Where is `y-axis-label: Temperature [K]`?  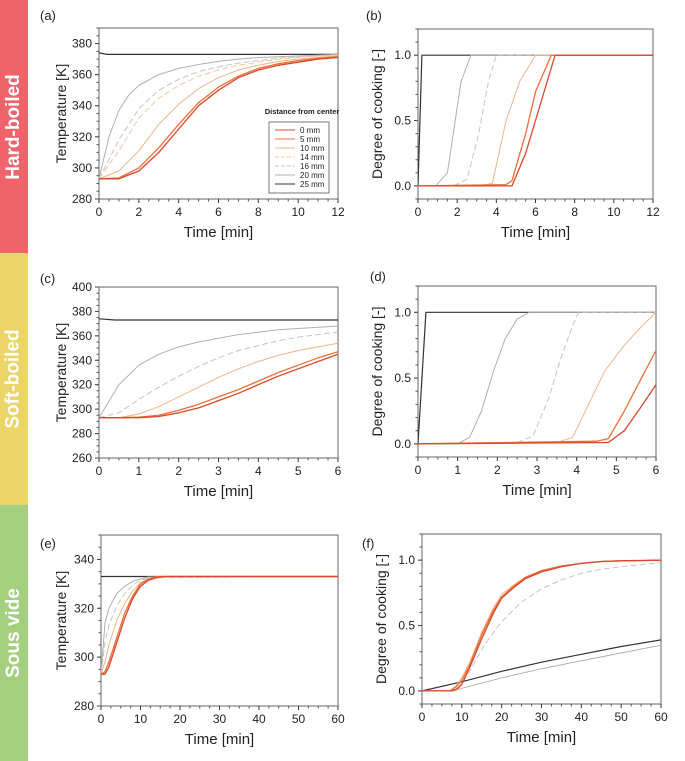 y-axis-label: Temperature [K] is located at coordinates (61, 114).